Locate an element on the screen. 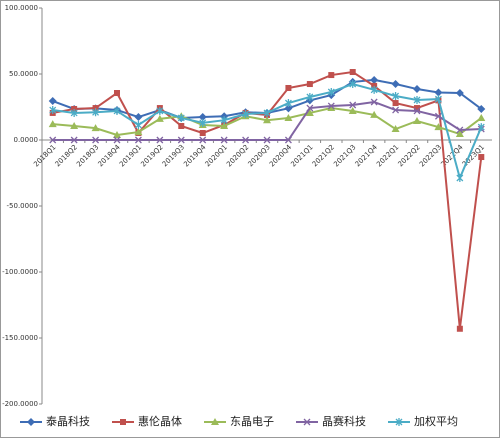 Image resolution: width=500 pixels, height=438 pixels. y-tick-label: -150.0000 is located at coordinates (20, 338).